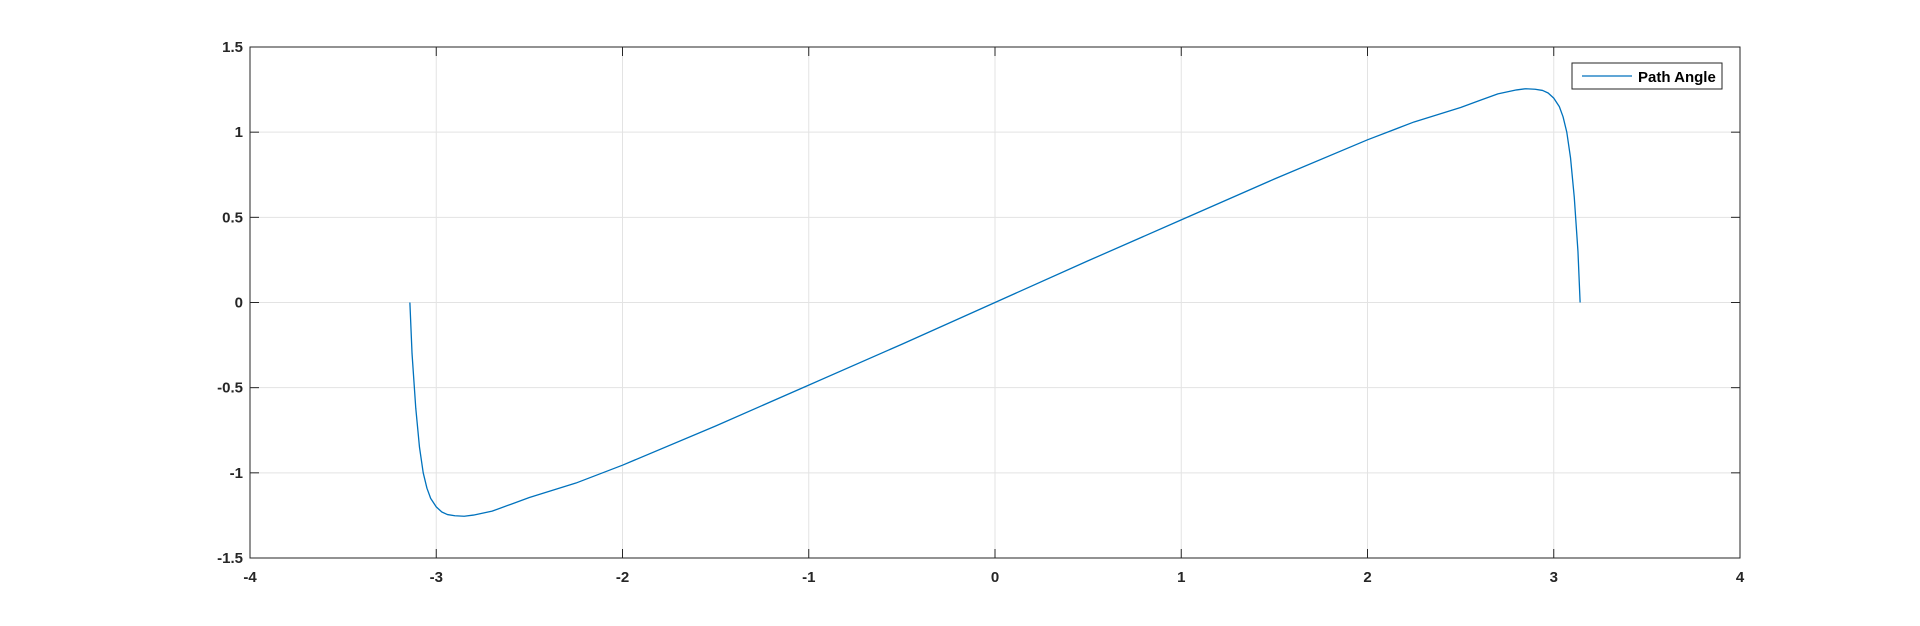  Describe the element at coordinates (1367, 577) in the screenshot. I see `x-tick-label: 2` at that location.